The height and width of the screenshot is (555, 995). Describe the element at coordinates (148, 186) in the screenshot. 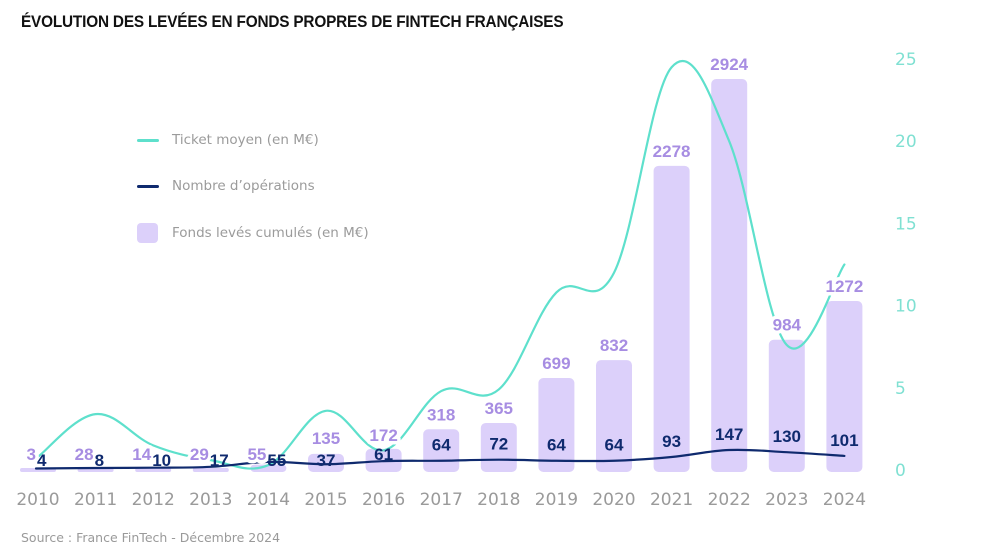

I see `legend-operations-line-icon` at that location.